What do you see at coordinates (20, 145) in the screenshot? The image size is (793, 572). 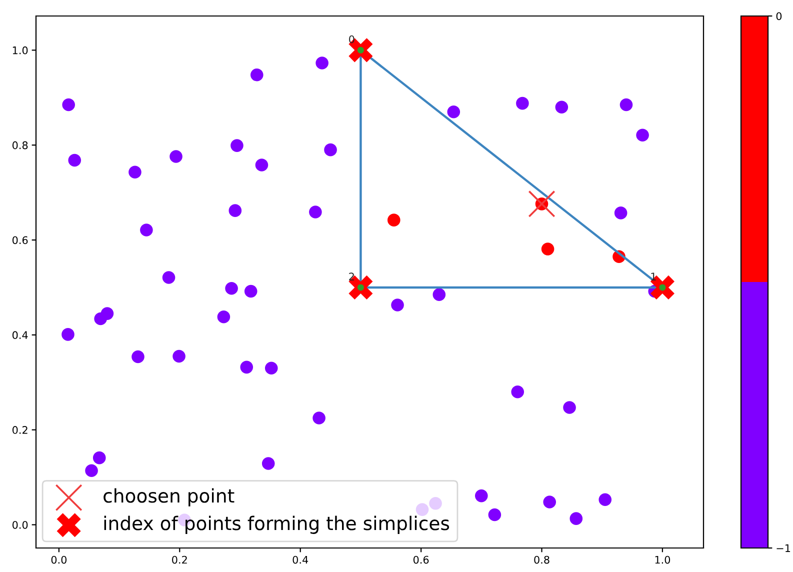 I see `y-tick-label: 0.8` at bounding box center [20, 145].